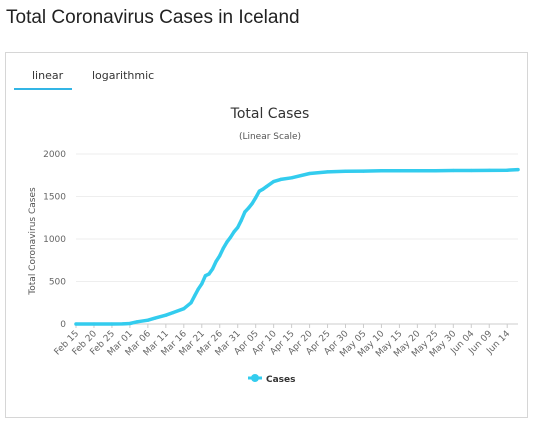 The width and height of the screenshot is (537, 424). I want to click on y-axis-ticks: 0 500 1000 1500 2000, so click(54, 240).